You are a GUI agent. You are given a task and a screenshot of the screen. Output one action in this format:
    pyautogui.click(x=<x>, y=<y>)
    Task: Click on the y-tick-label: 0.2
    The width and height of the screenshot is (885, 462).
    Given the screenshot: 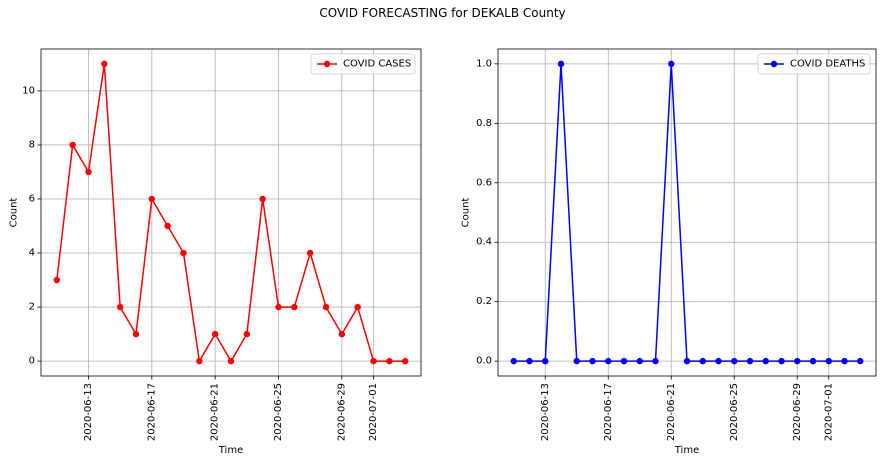 What is the action you would take?
    pyautogui.click(x=484, y=301)
    